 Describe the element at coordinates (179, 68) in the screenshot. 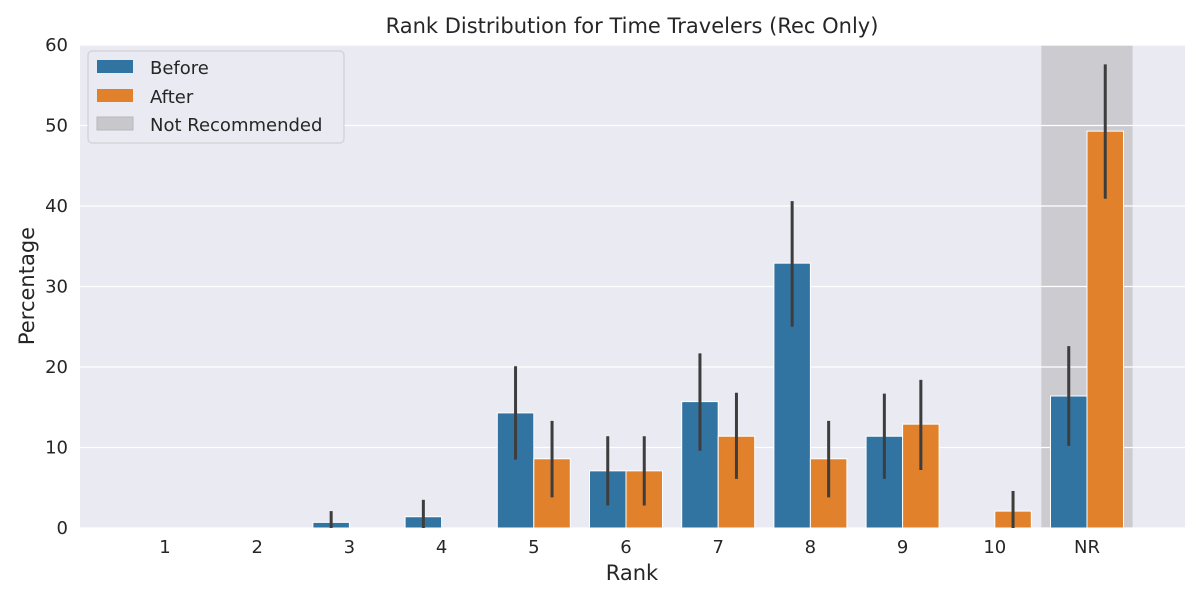

I see `legend-label-before: Before` at that location.